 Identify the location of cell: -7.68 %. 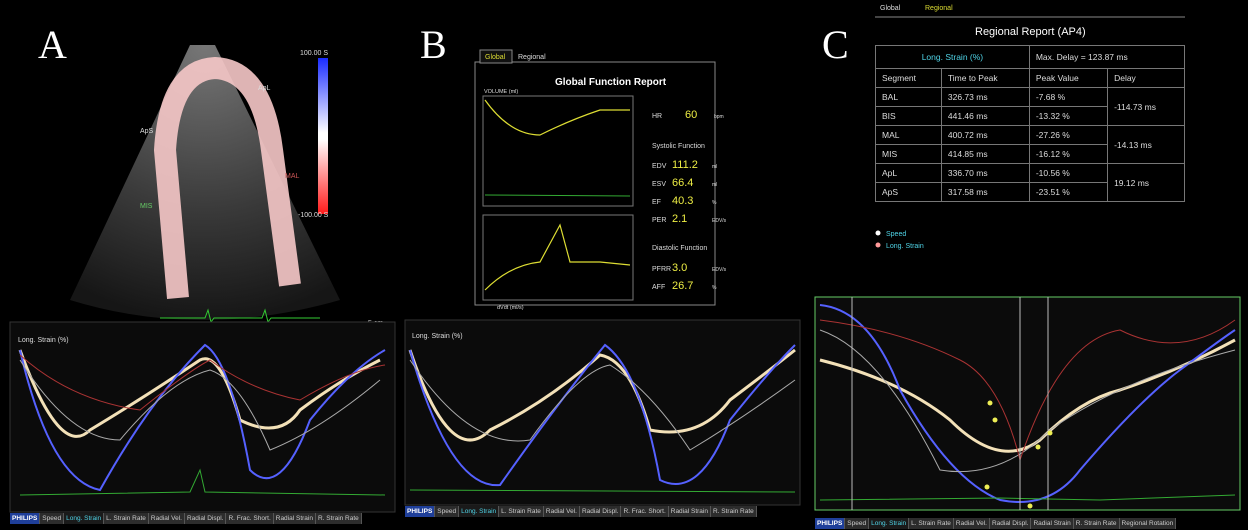
(1068, 97).